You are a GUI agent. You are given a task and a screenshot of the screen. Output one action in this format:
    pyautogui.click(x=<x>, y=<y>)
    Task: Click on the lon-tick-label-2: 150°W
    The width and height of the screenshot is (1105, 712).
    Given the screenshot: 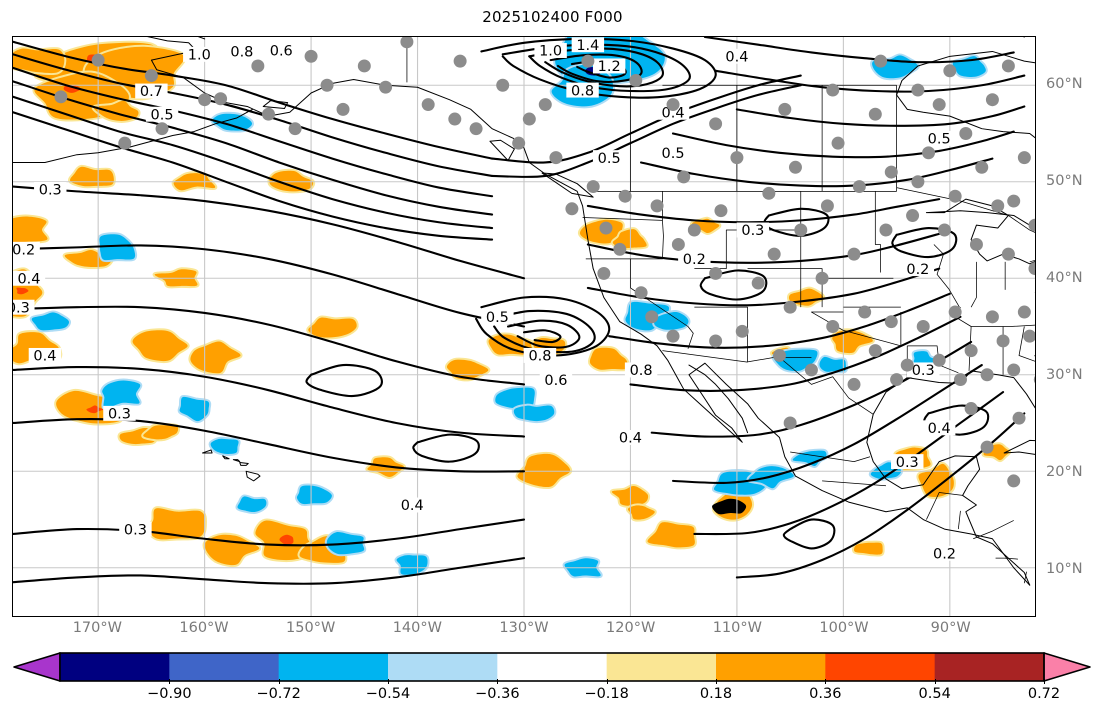 What is the action you would take?
    pyautogui.click(x=311, y=628)
    